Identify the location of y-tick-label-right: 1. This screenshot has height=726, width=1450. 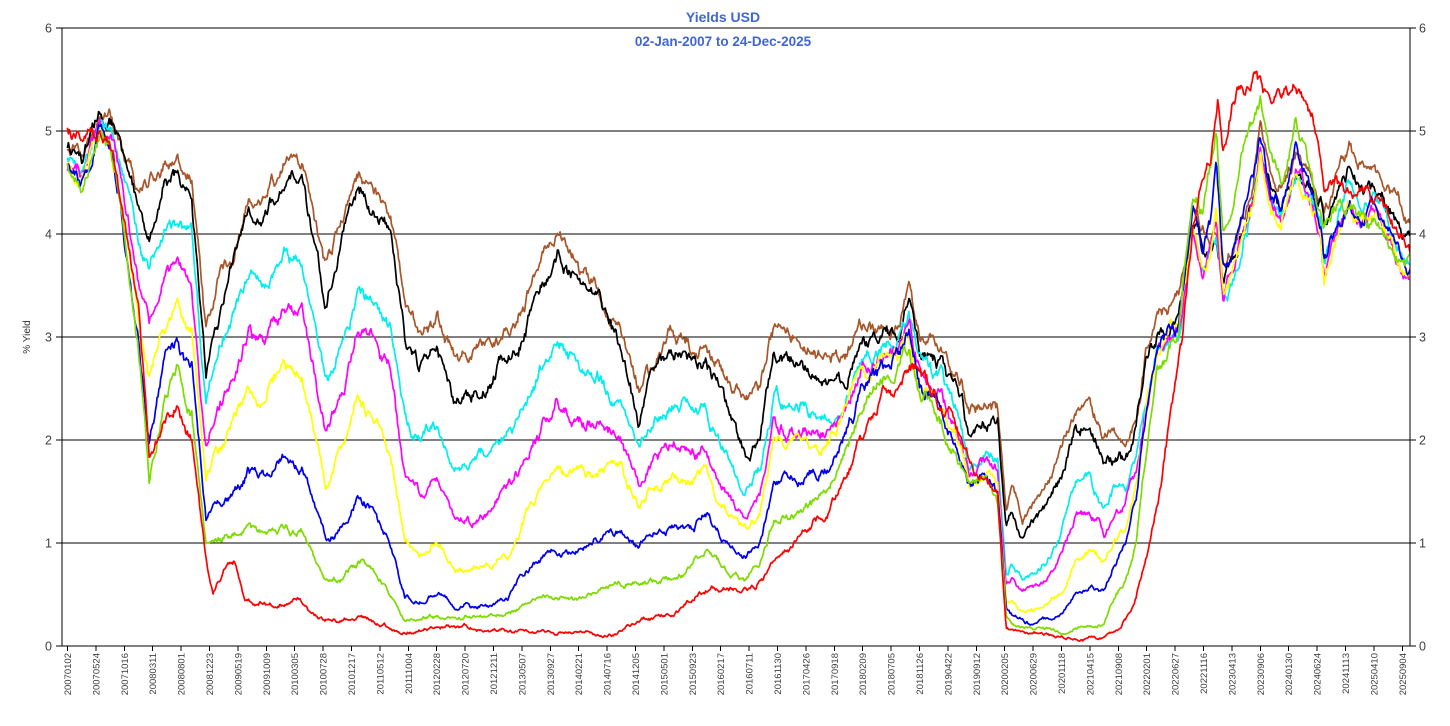
(1422, 544).